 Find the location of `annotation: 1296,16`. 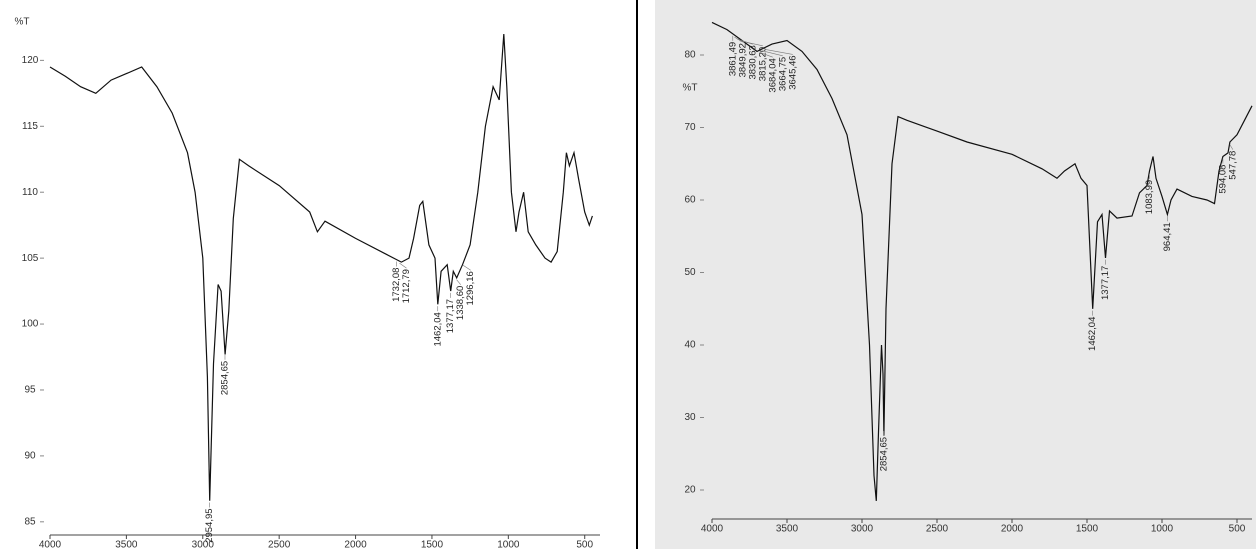

annotation: 1296,16 is located at coordinates (470, 288).